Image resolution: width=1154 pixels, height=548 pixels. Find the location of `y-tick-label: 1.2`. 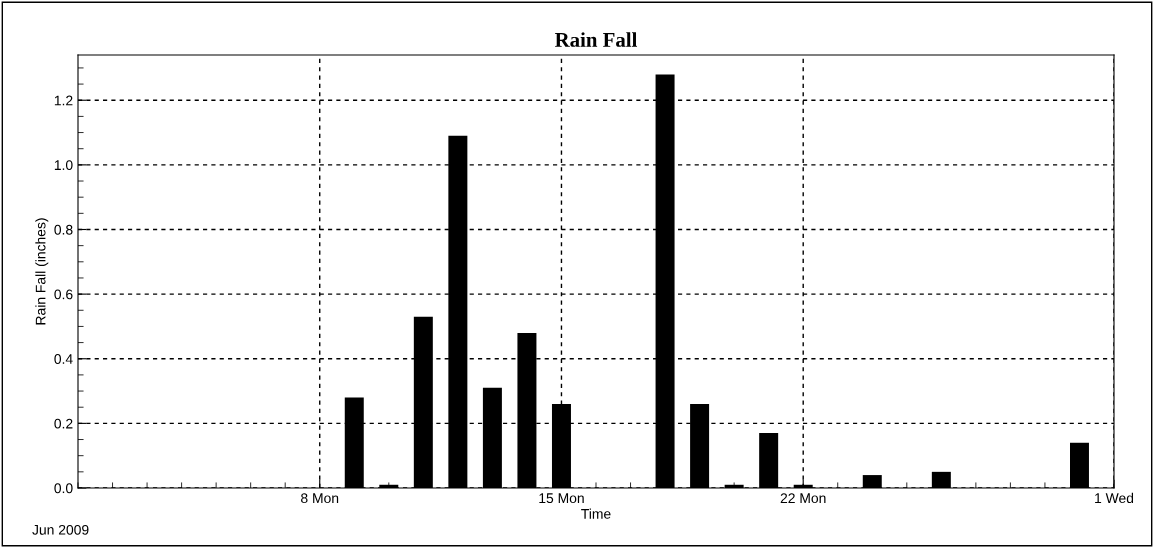

y-tick-label: 1.2 is located at coordinates (63, 100).